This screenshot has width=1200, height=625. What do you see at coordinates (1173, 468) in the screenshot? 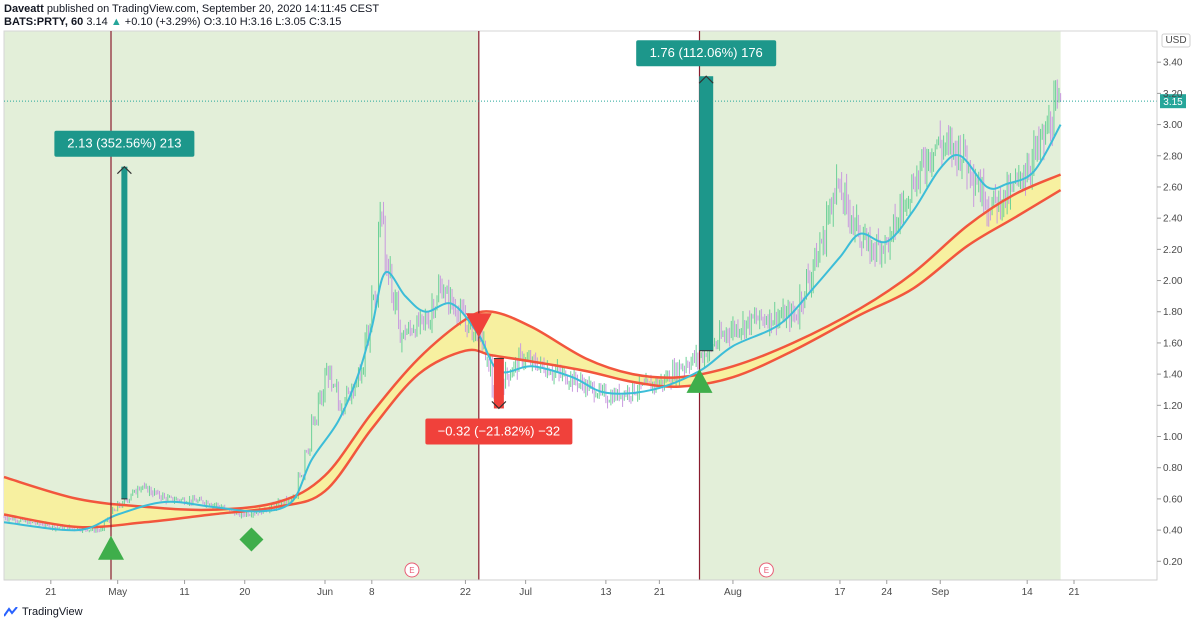
I see `y-tick-label: 0.80` at bounding box center [1173, 468].